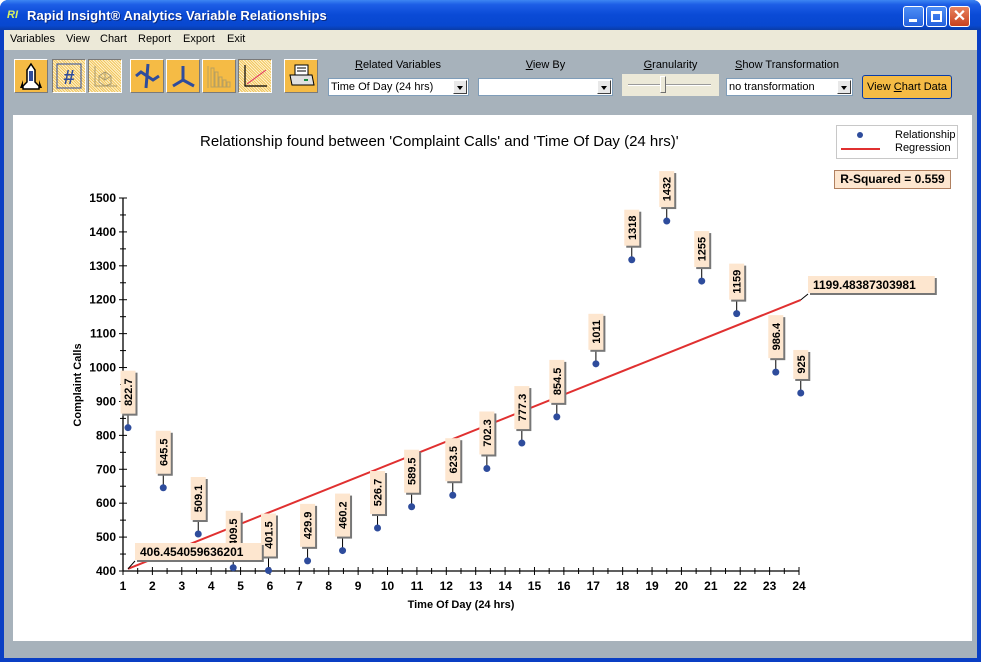 The width and height of the screenshot is (981, 662). I want to click on x-tick-label: 5, so click(240, 586).